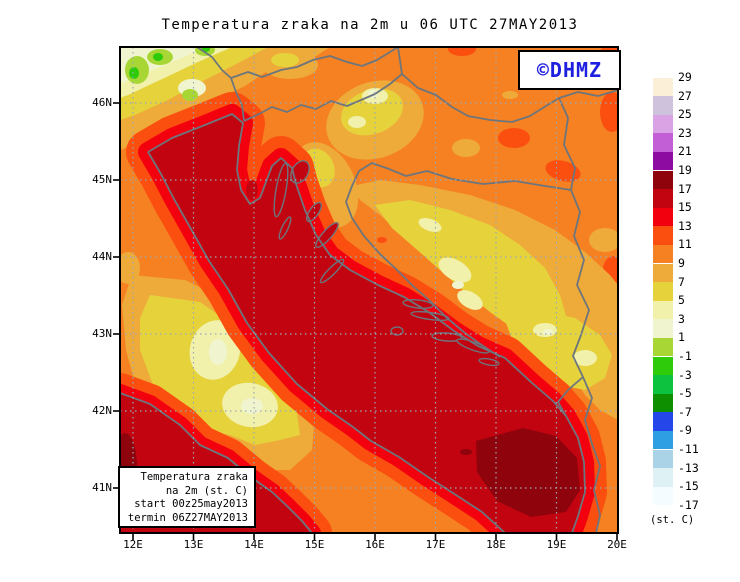 The width and height of the screenshot is (740, 582). I want to click on copyright-watermark-box: ©DHMZ, so click(569, 70).